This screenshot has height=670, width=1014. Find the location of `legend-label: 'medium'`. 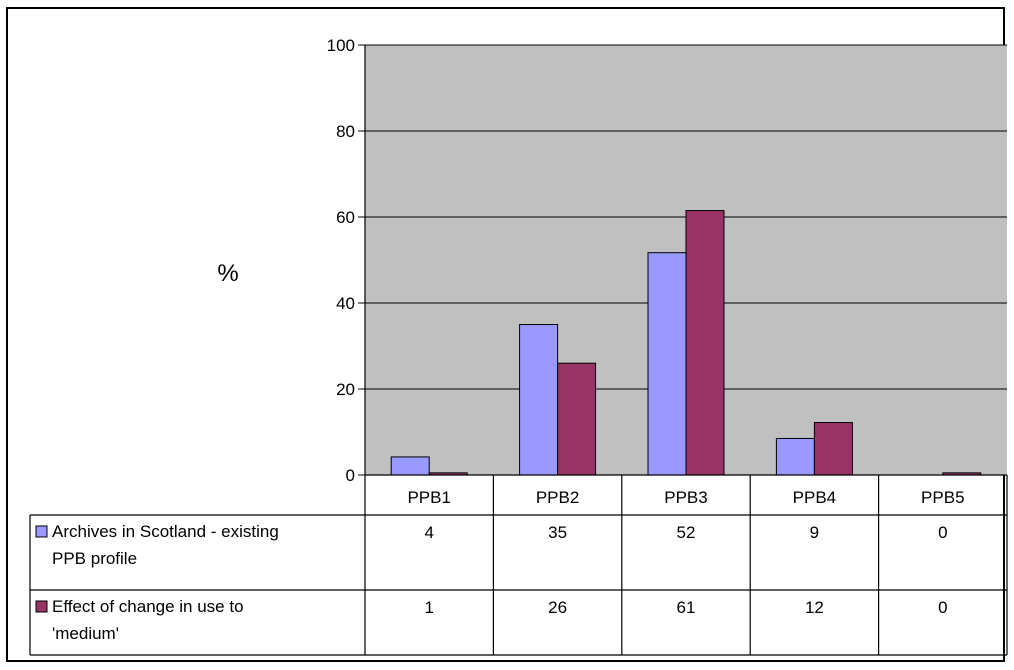

legend-label: 'medium' is located at coordinates (85, 633).